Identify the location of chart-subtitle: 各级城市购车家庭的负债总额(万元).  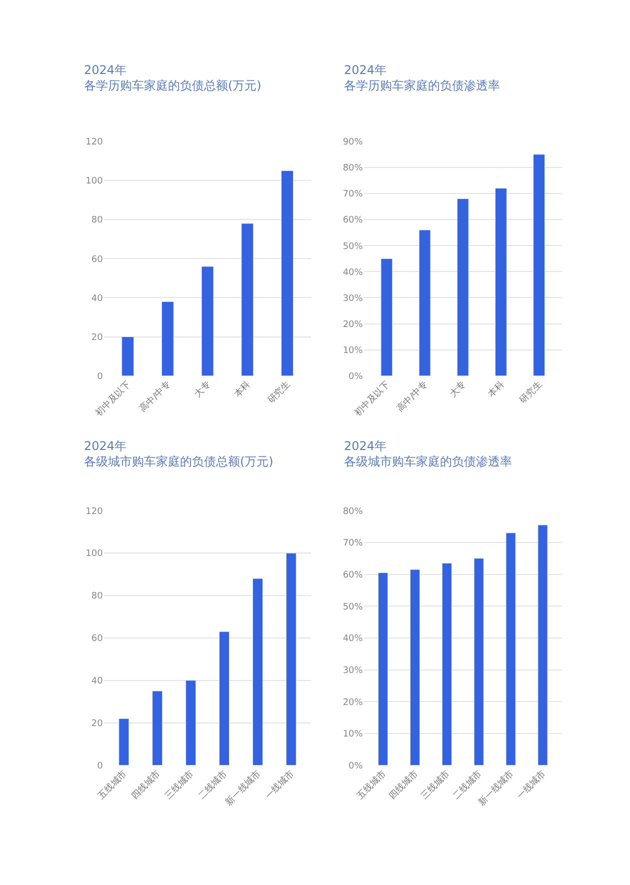
(179, 461).